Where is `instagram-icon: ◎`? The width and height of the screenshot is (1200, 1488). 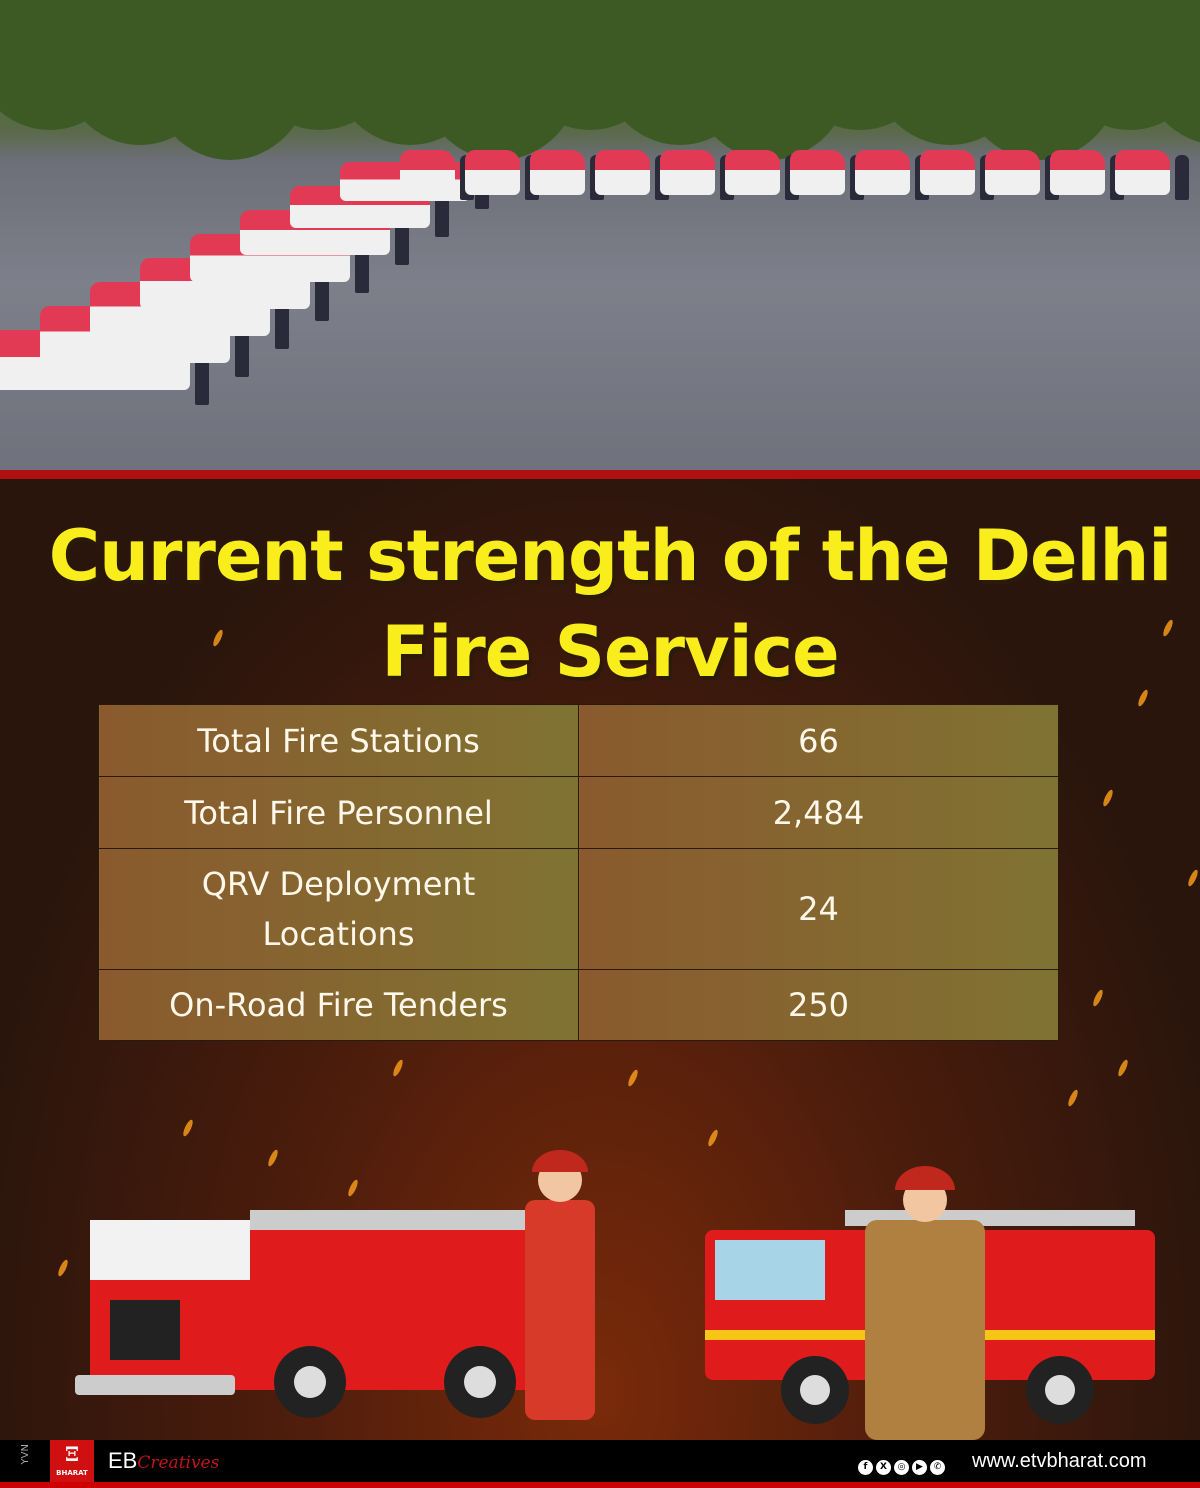 instagram-icon: ◎ is located at coordinates (901, 1467).